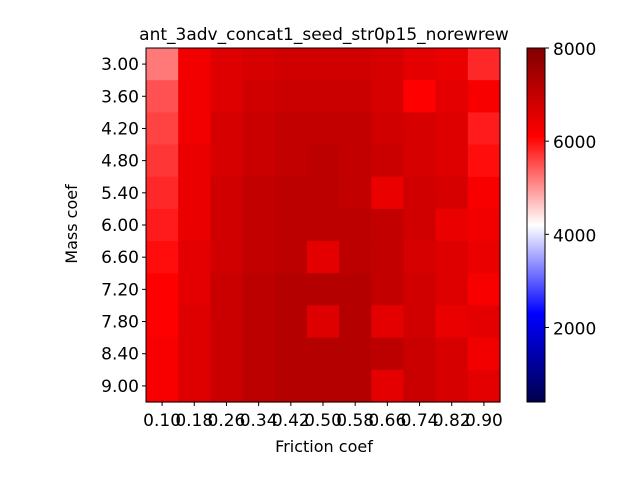 The height and width of the screenshot is (480, 640). Describe the element at coordinates (420, 421) in the screenshot. I see `x-tick-label: 0.74` at that location.